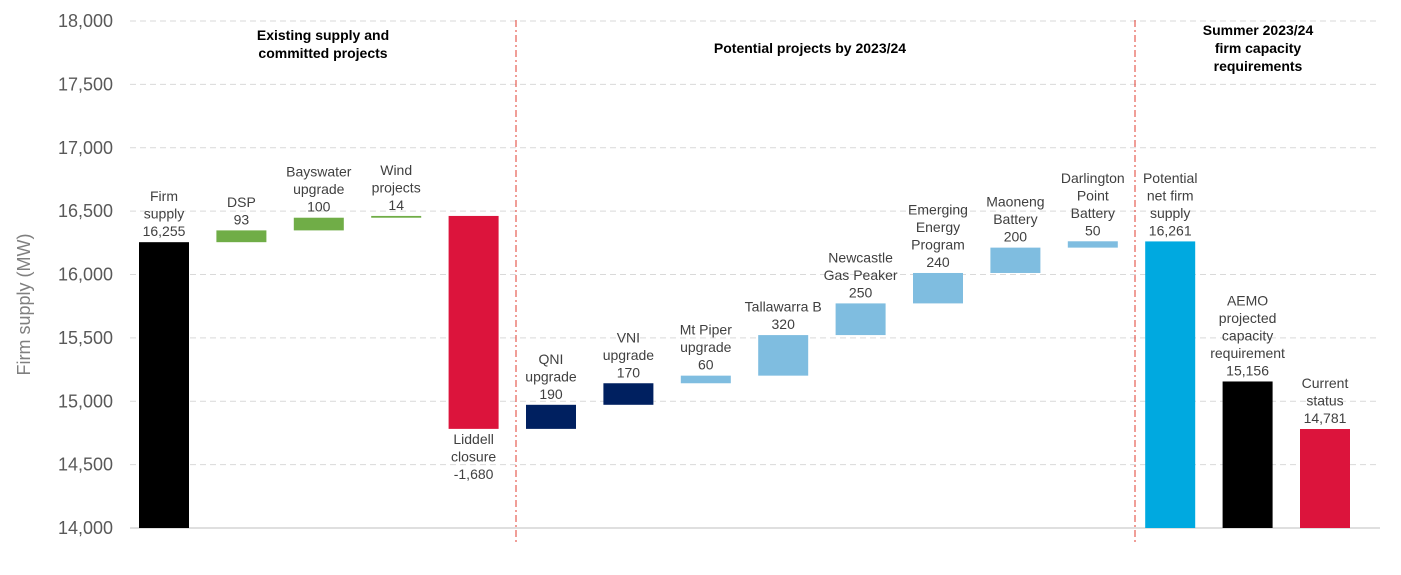  I want to click on y-tick-label: 16,000, so click(85, 275).